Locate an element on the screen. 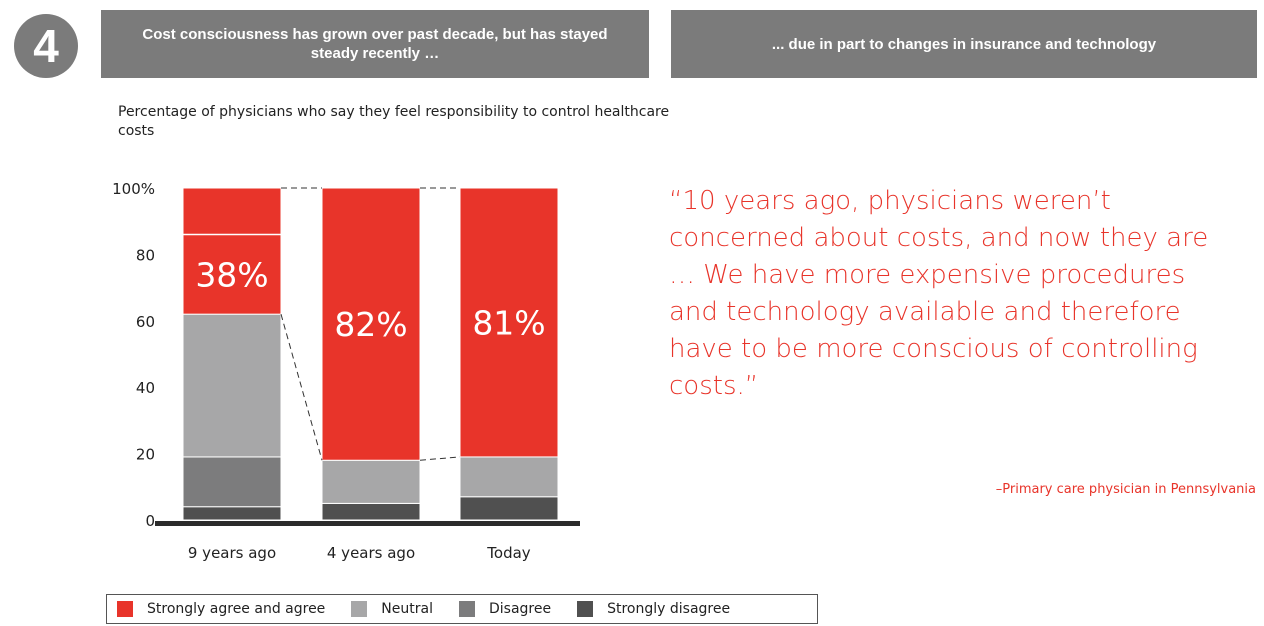 This screenshot has height=626, width=1264. bar-segment-disagree is located at coordinates (232, 482).